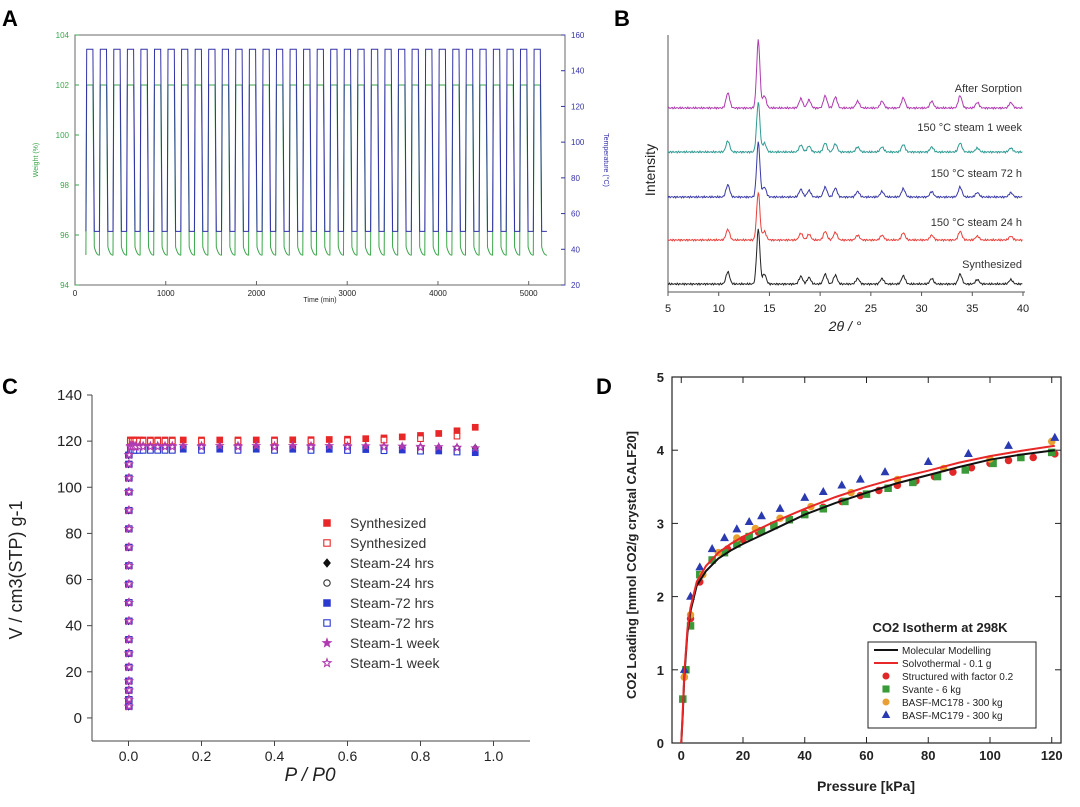 The width and height of the screenshot is (1080, 807). I want to click on panel-d-ytick-label: 2, so click(660, 597).